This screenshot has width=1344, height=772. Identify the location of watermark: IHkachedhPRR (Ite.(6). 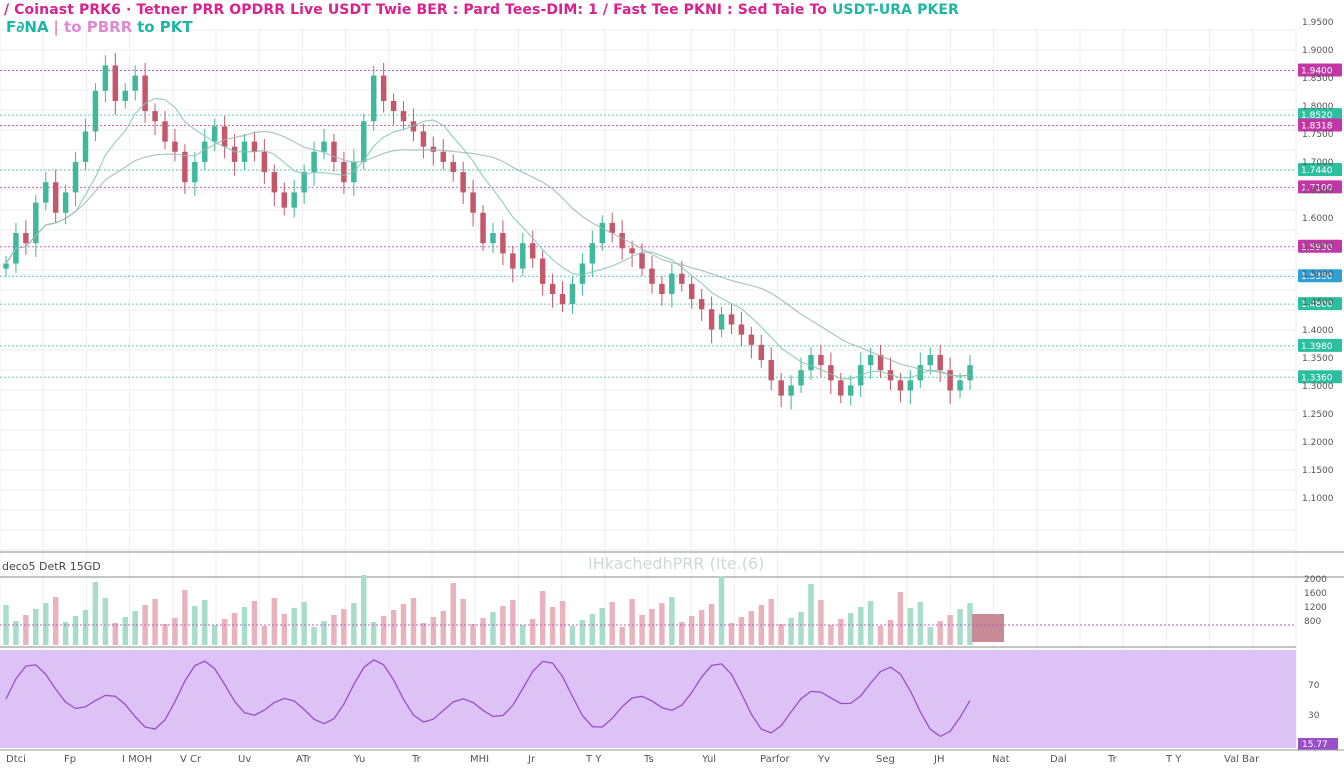
(676, 563).